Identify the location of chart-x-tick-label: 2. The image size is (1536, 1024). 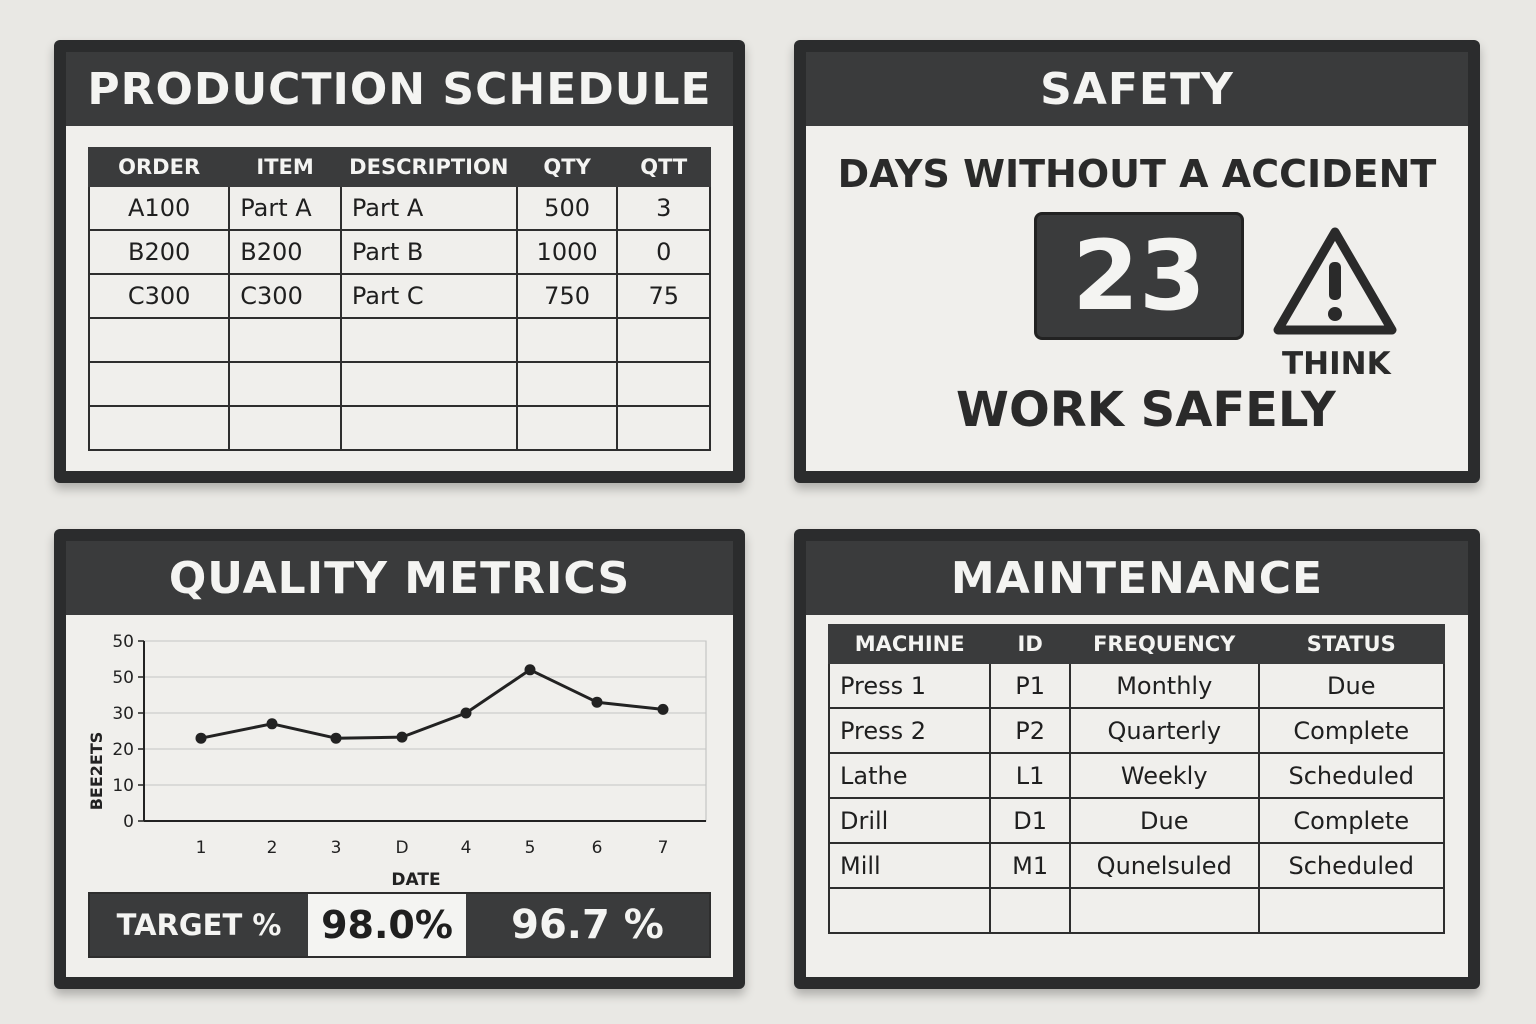
(272, 848).